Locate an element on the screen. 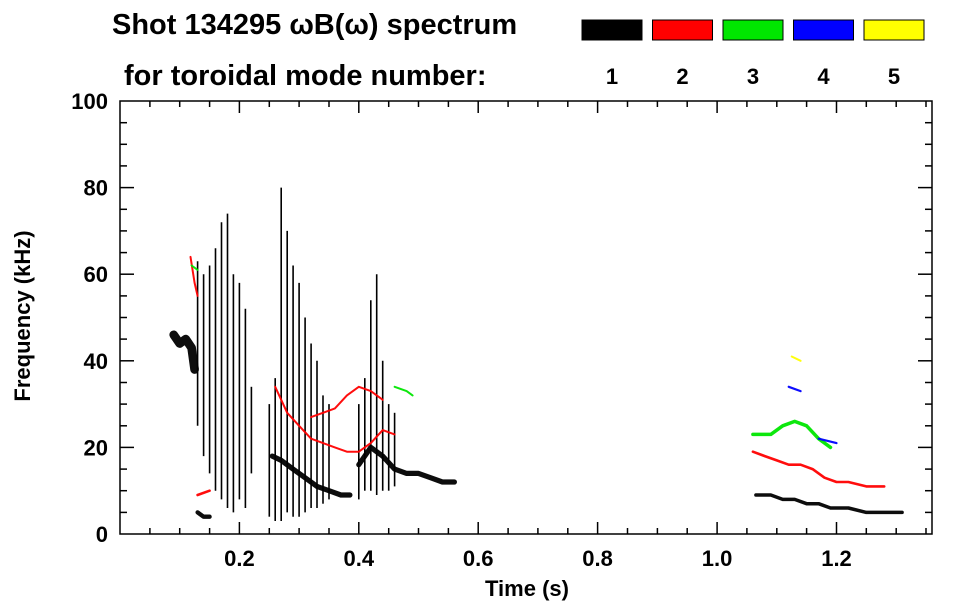 Image resolution: width=963 pixels, height=615 pixels. y-tick-label: 20 is located at coordinates (96, 447).